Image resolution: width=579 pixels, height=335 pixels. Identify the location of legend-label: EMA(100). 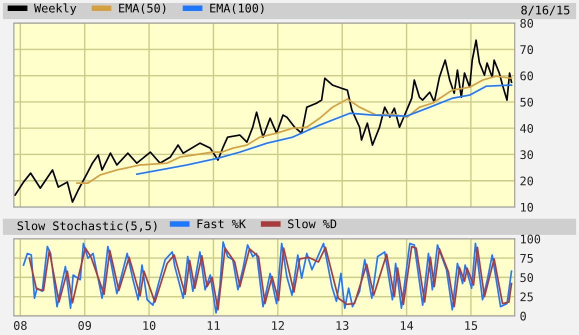
(237, 8).